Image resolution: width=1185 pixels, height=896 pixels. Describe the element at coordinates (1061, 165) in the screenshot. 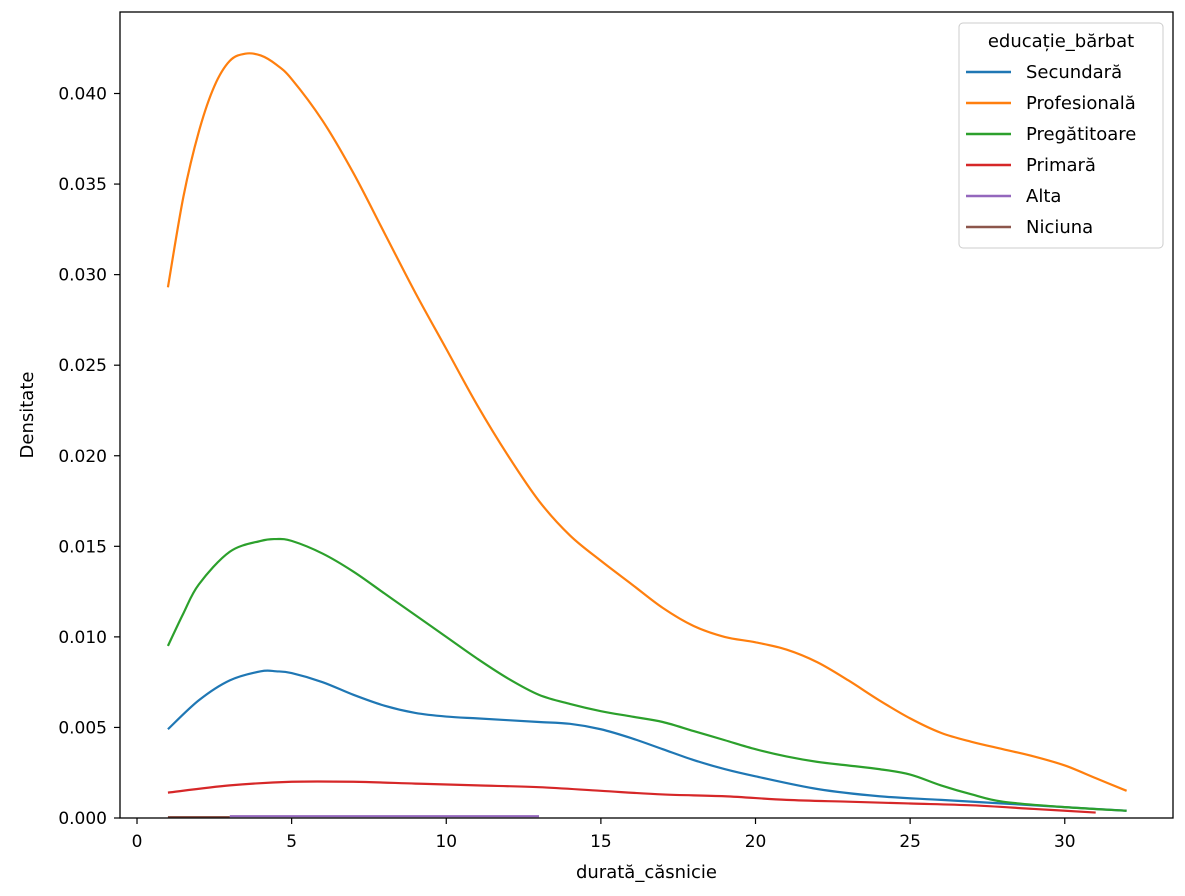

I see `legend-label-3: Primară` at that location.